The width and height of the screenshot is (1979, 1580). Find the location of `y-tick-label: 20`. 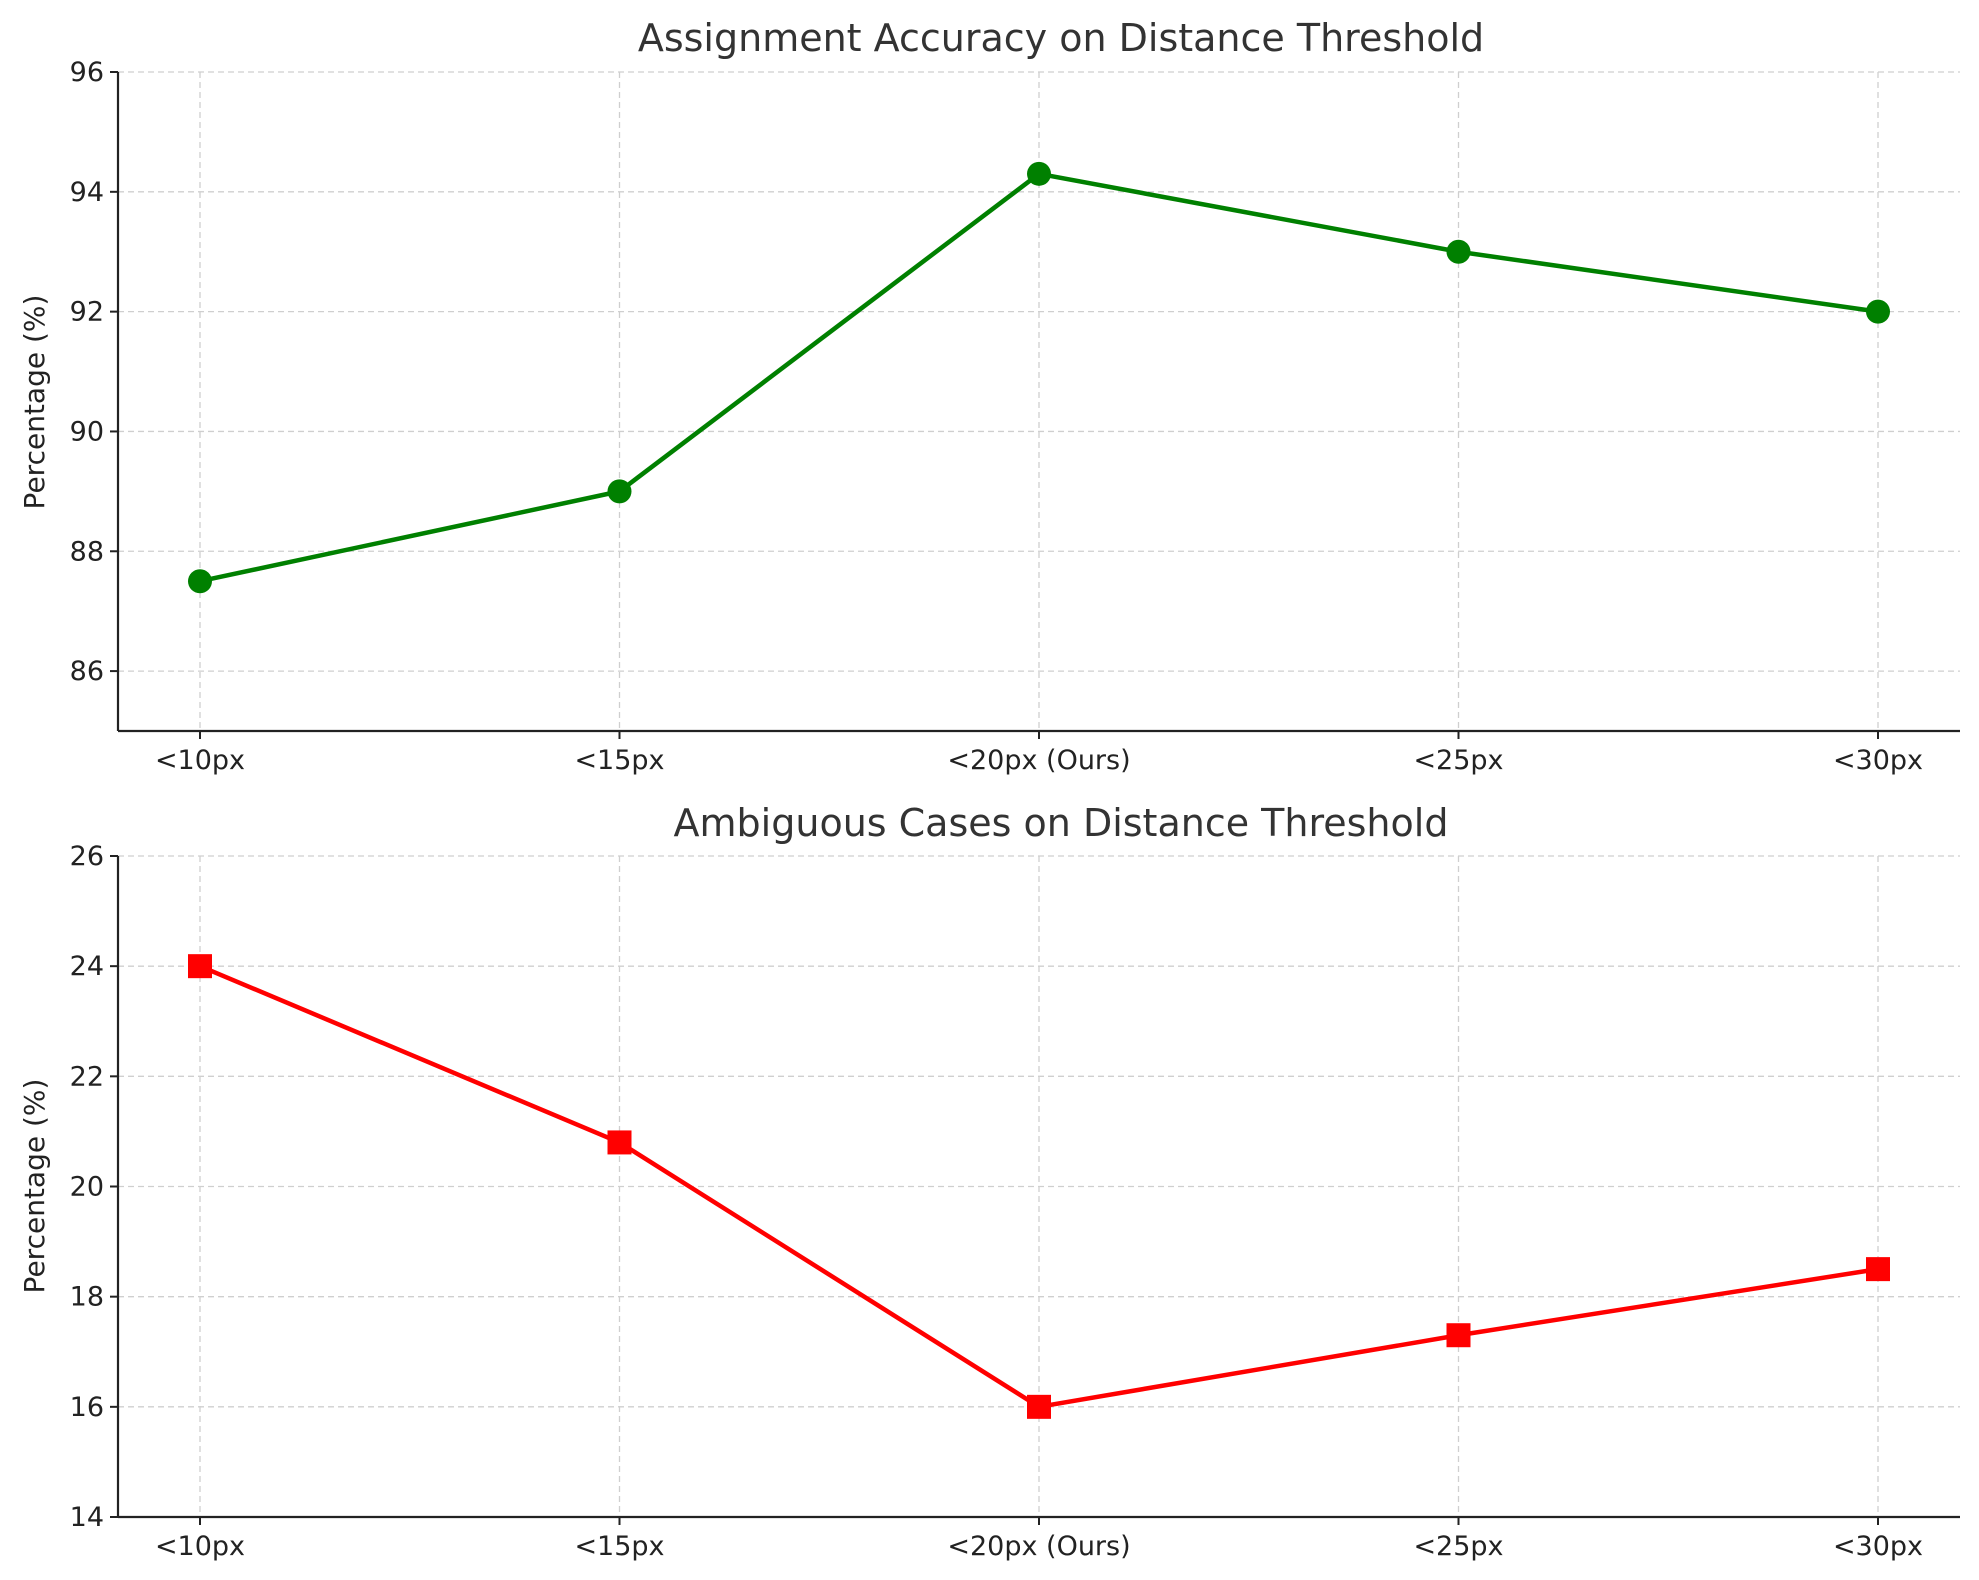

y-tick-label: 20 is located at coordinates (87, 1187).